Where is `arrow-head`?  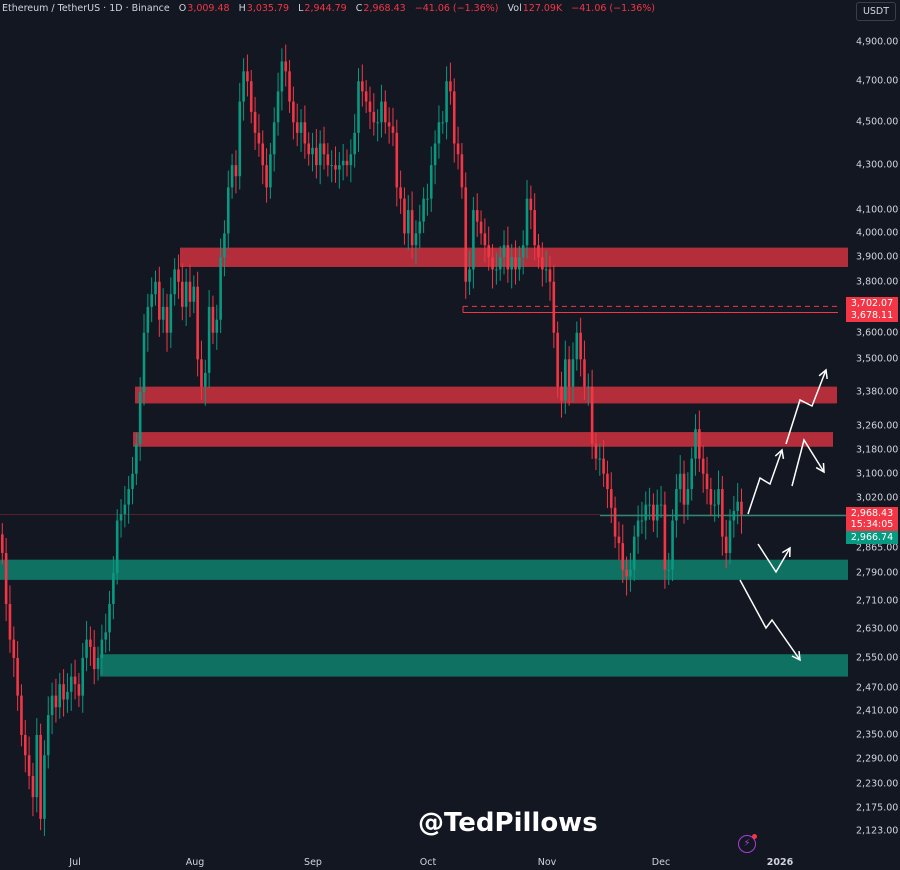 arrow-head is located at coordinates (786, 552).